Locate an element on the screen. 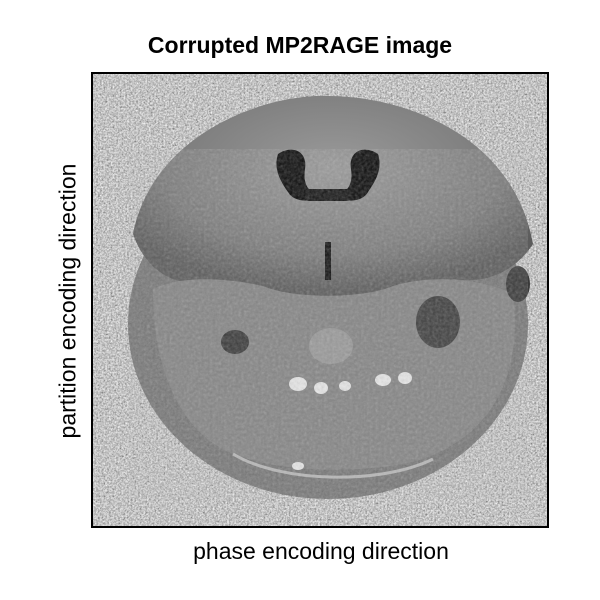 The image size is (600, 600). y-axis-label: partition encoding direction is located at coordinates (68, 301).